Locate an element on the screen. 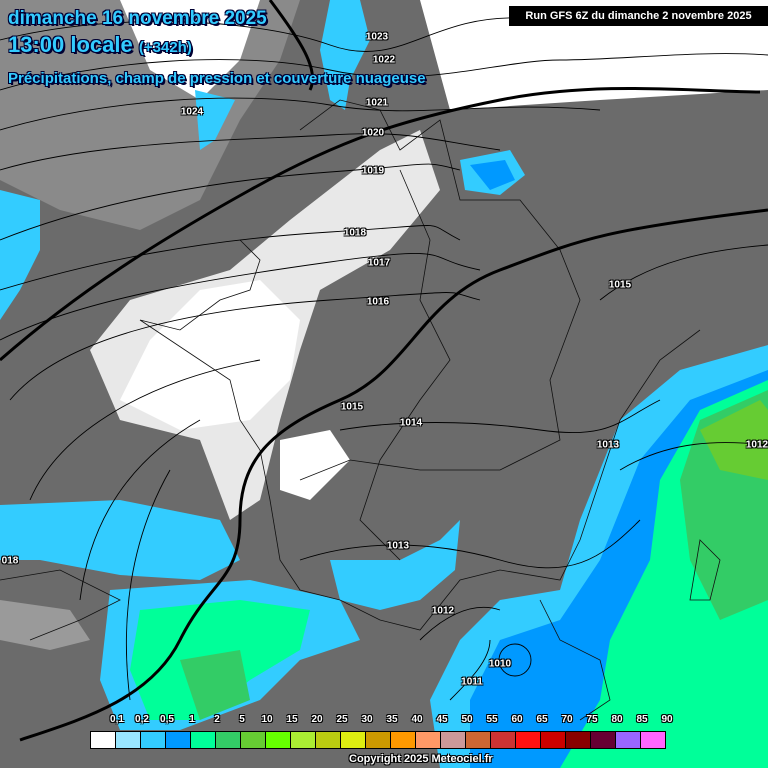 Image resolution: width=768 pixels, height=768 pixels. precipitation-legend is located at coordinates (378, 740).